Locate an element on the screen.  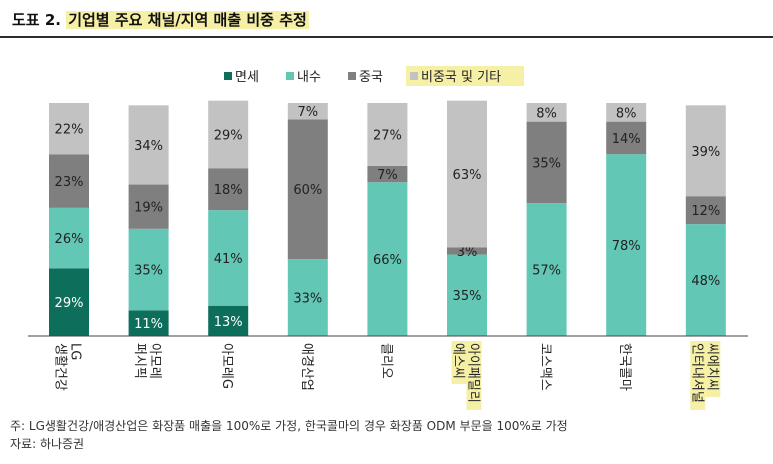
category-label-text: 아모레 is located at coordinates (154, 361).